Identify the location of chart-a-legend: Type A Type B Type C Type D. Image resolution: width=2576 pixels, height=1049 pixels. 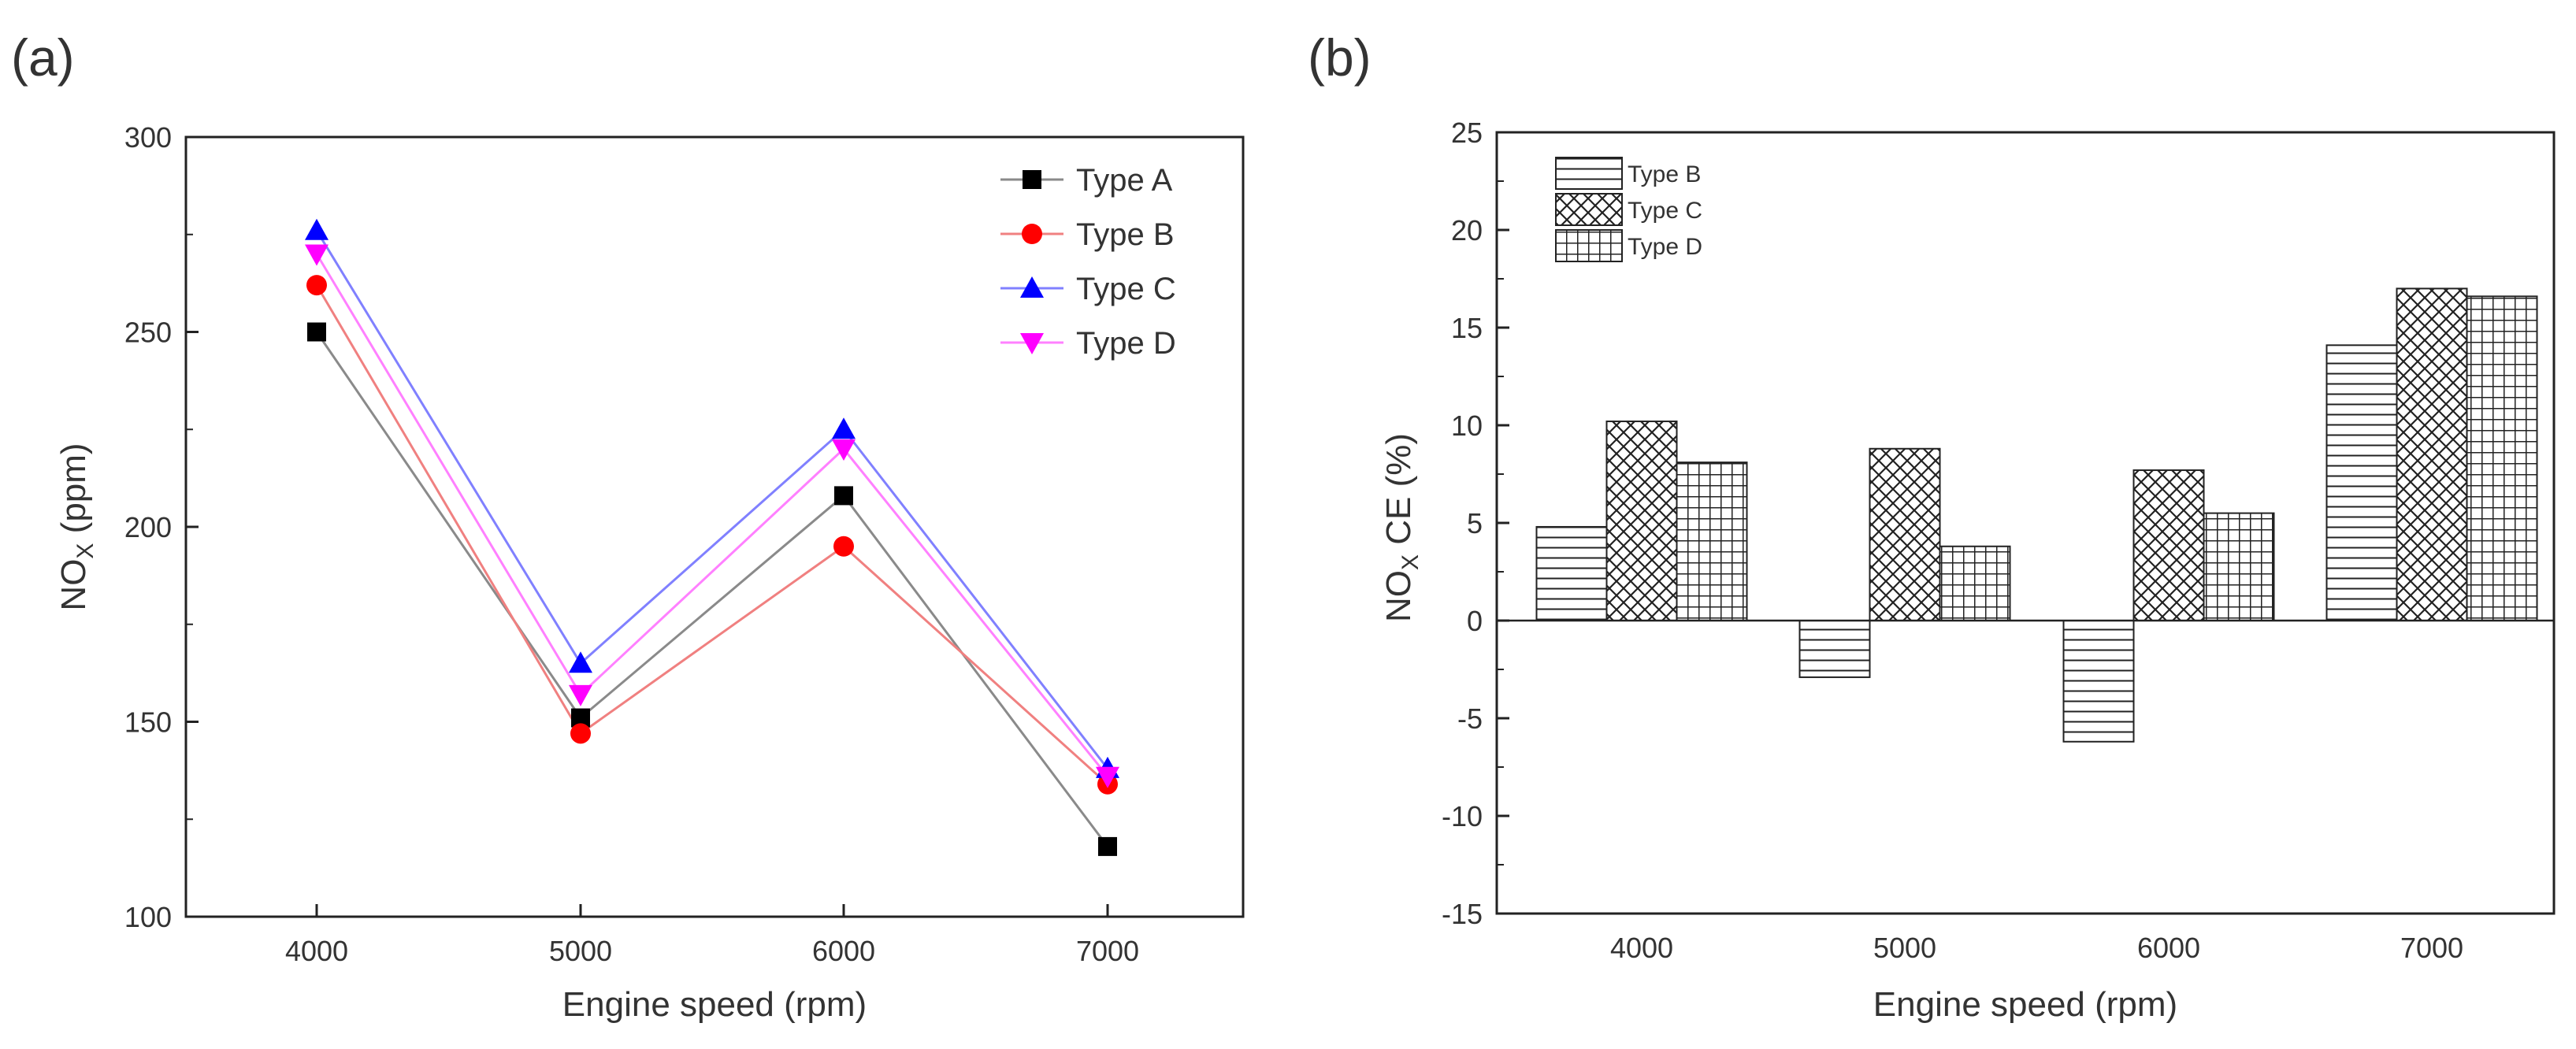
(1088, 262).